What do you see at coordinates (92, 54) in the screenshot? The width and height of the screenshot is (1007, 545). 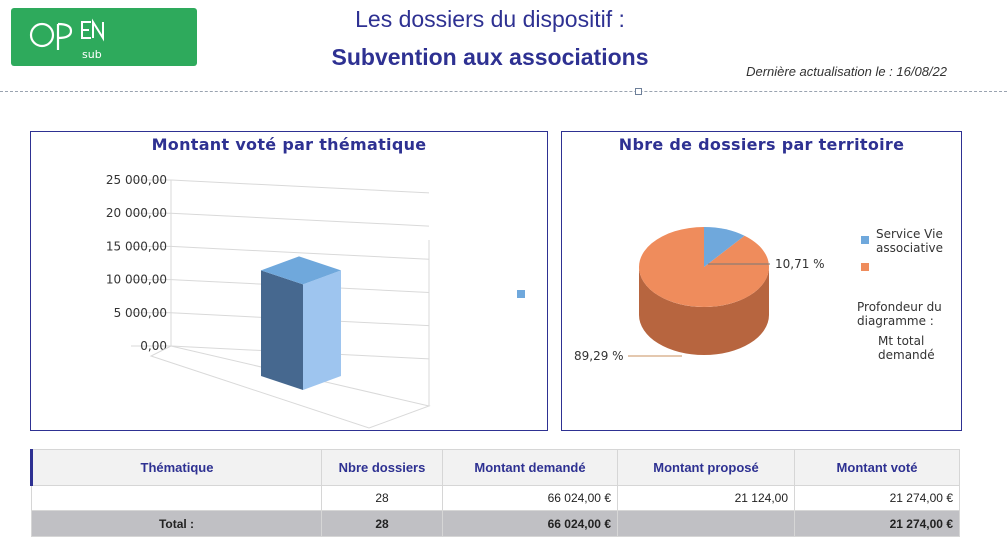 I see `logo-sub-text: sub` at bounding box center [92, 54].